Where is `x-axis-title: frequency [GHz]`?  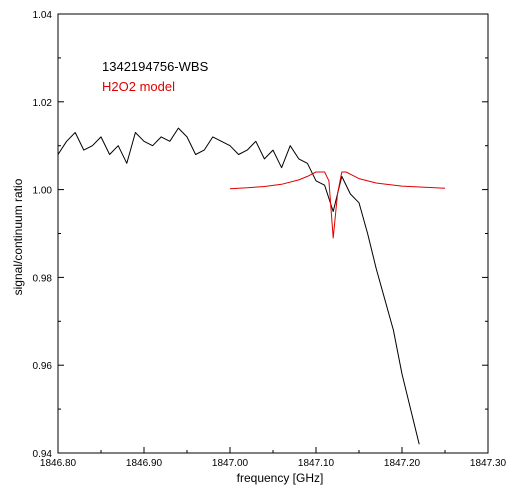
x-axis-title: frequency [GHz] is located at coordinates (280, 478).